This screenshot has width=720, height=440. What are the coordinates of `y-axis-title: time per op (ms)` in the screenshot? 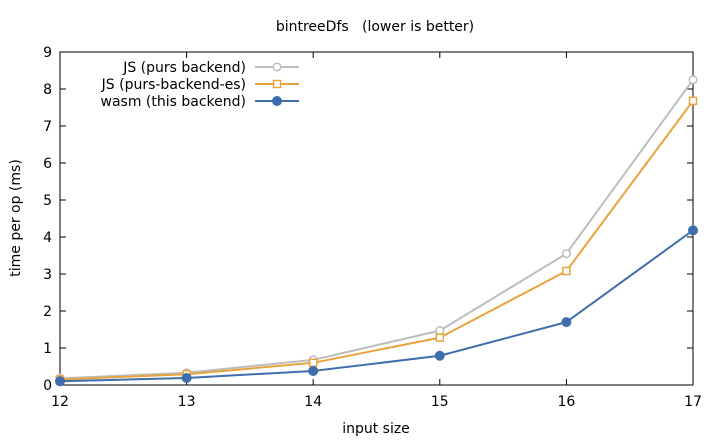 It's located at (16, 218).